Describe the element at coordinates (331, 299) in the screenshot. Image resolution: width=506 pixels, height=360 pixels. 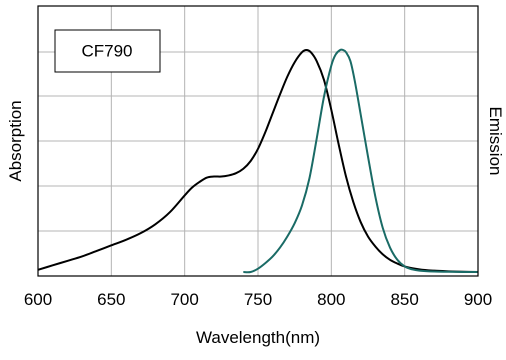
I see `x-tick-label: 800` at that location.